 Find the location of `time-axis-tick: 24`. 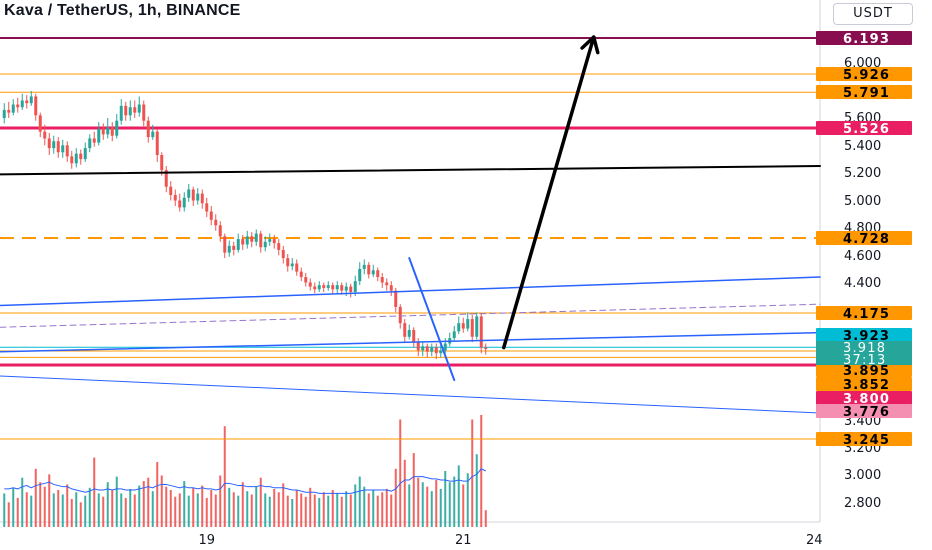

time-axis-tick: 24 is located at coordinates (814, 540).